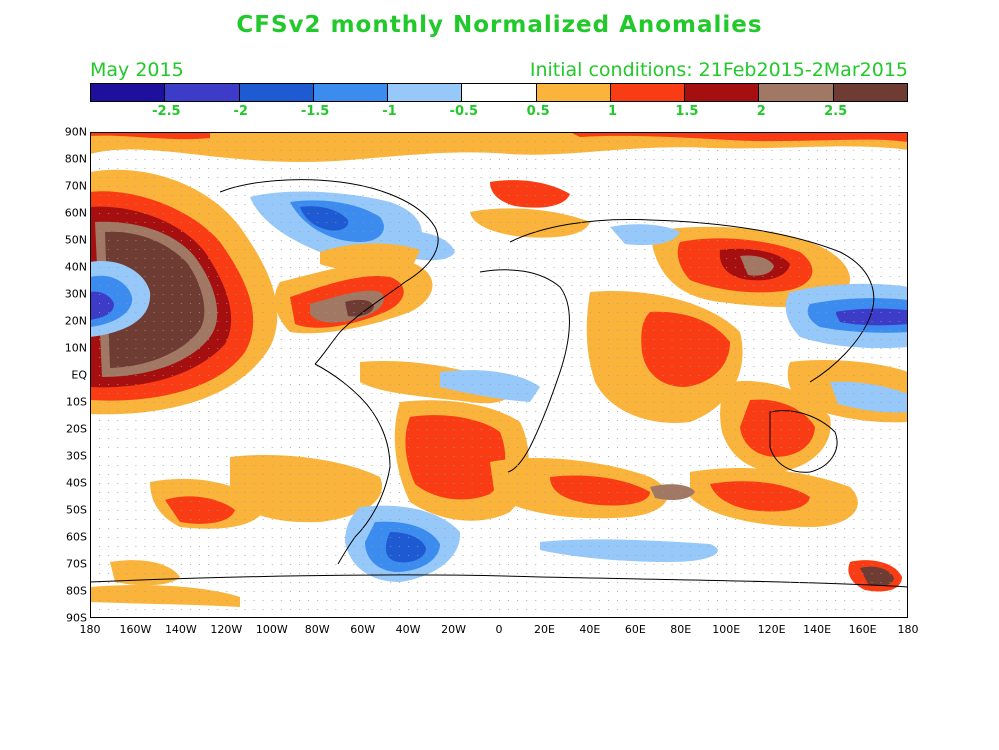 The width and height of the screenshot is (999, 750). I want to click on color-legend-tick-label: 0.5, so click(538, 111).